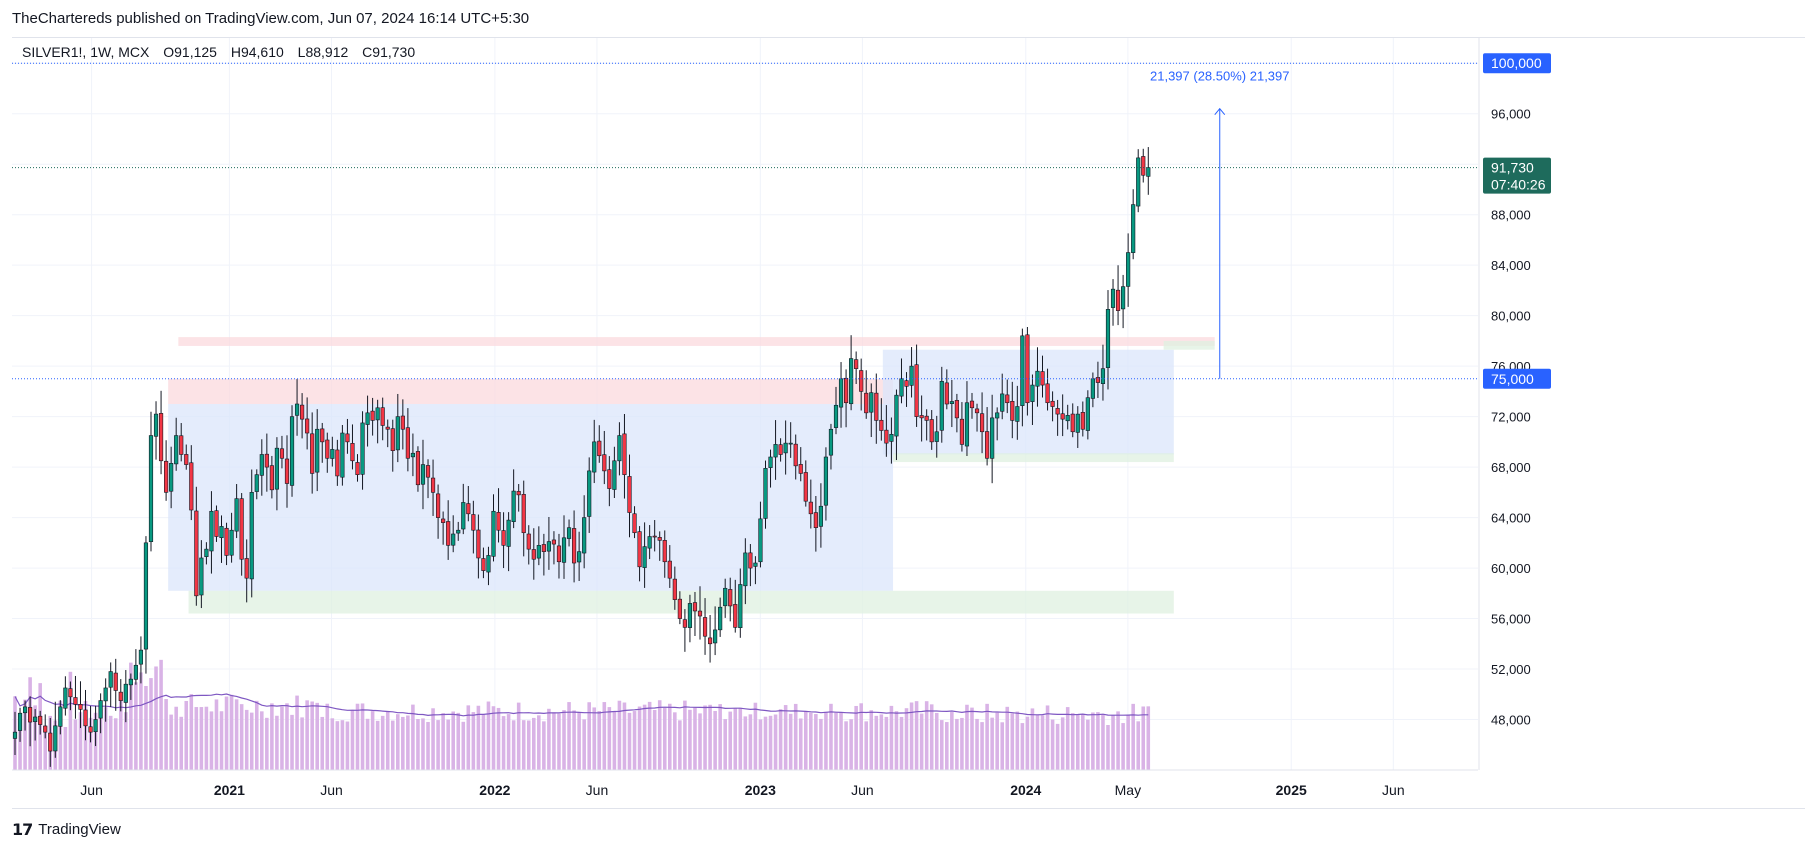  What do you see at coordinates (1512, 168) in the screenshot?
I see `current-price-tag-label: 91,730` at bounding box center [1512, 168].